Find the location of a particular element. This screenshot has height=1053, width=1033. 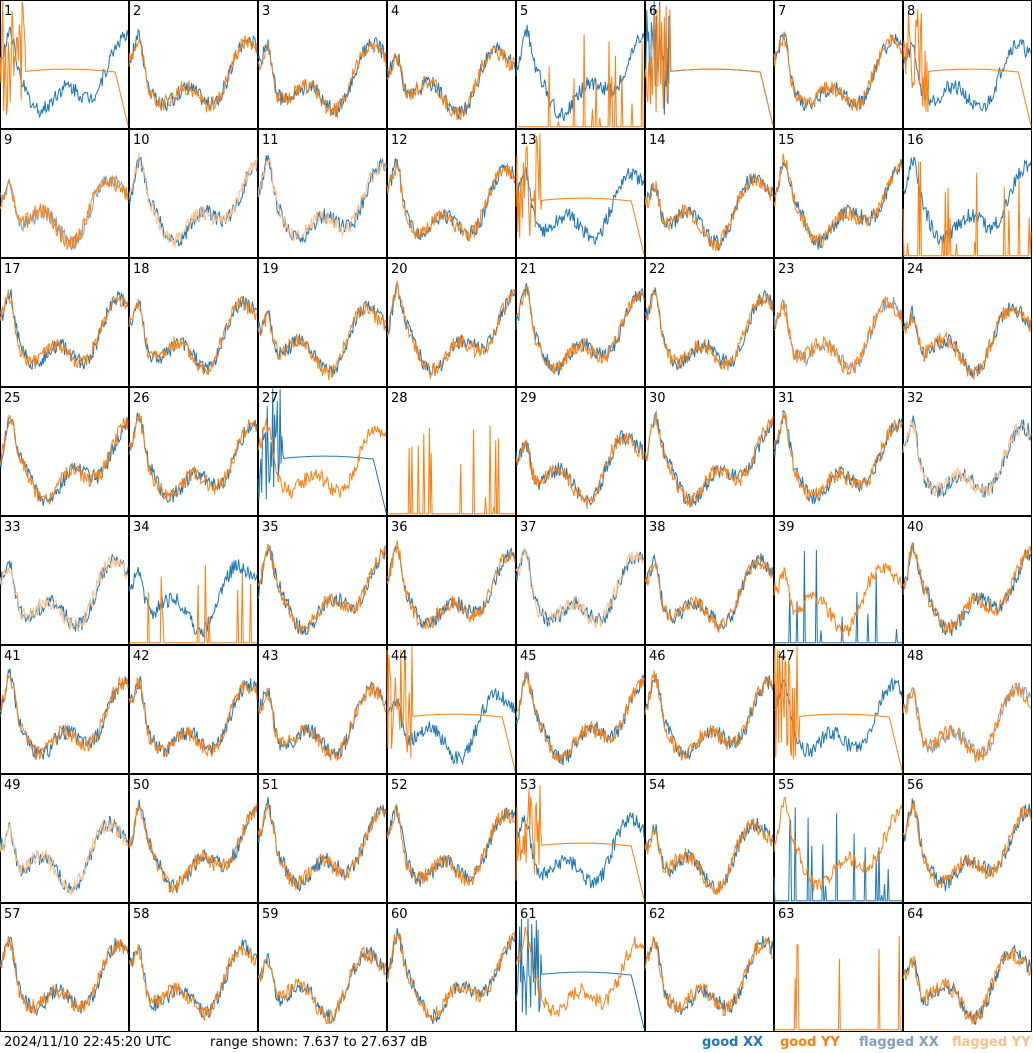

panel-label: 62 is located at coordinates (657, 914).